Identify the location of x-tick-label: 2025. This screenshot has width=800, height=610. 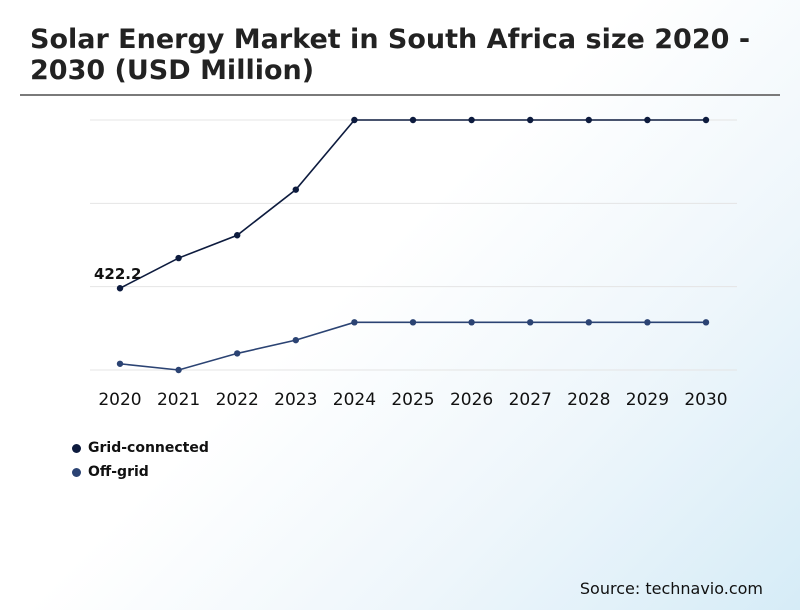
(412, 400).